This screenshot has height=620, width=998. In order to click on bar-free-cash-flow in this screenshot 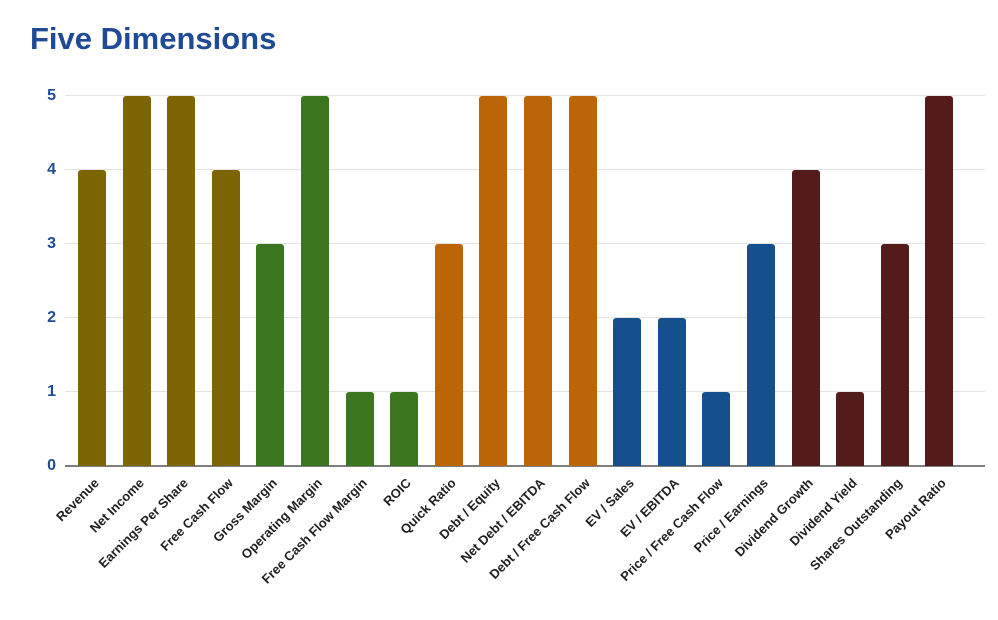, I will do `click(225, 318)`.